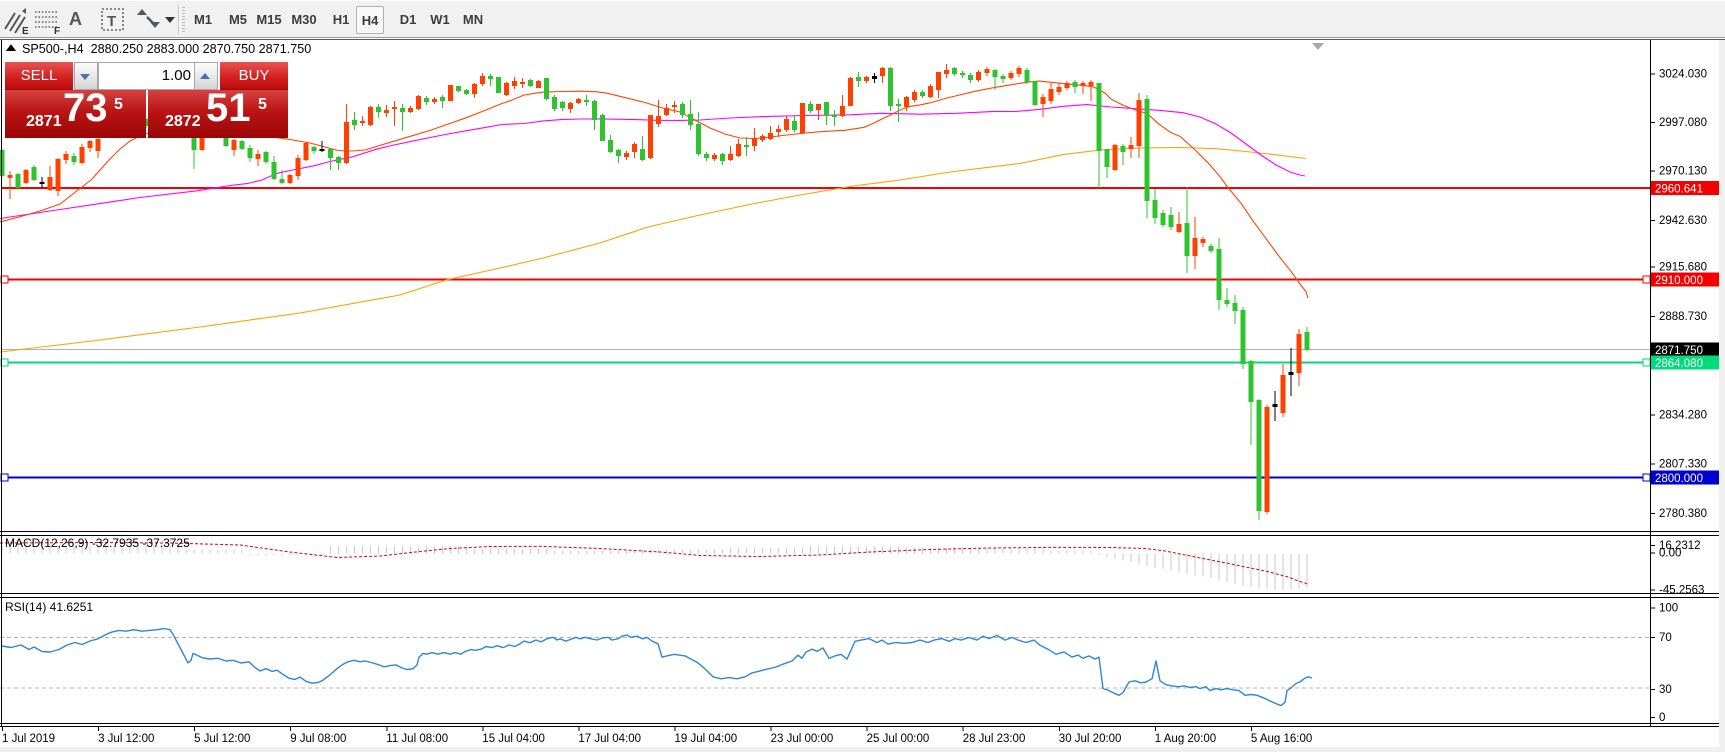 The height and width of the screenshot is (752, 1725). I want to click on svg-text: 2800.000, so click(1679, 479).